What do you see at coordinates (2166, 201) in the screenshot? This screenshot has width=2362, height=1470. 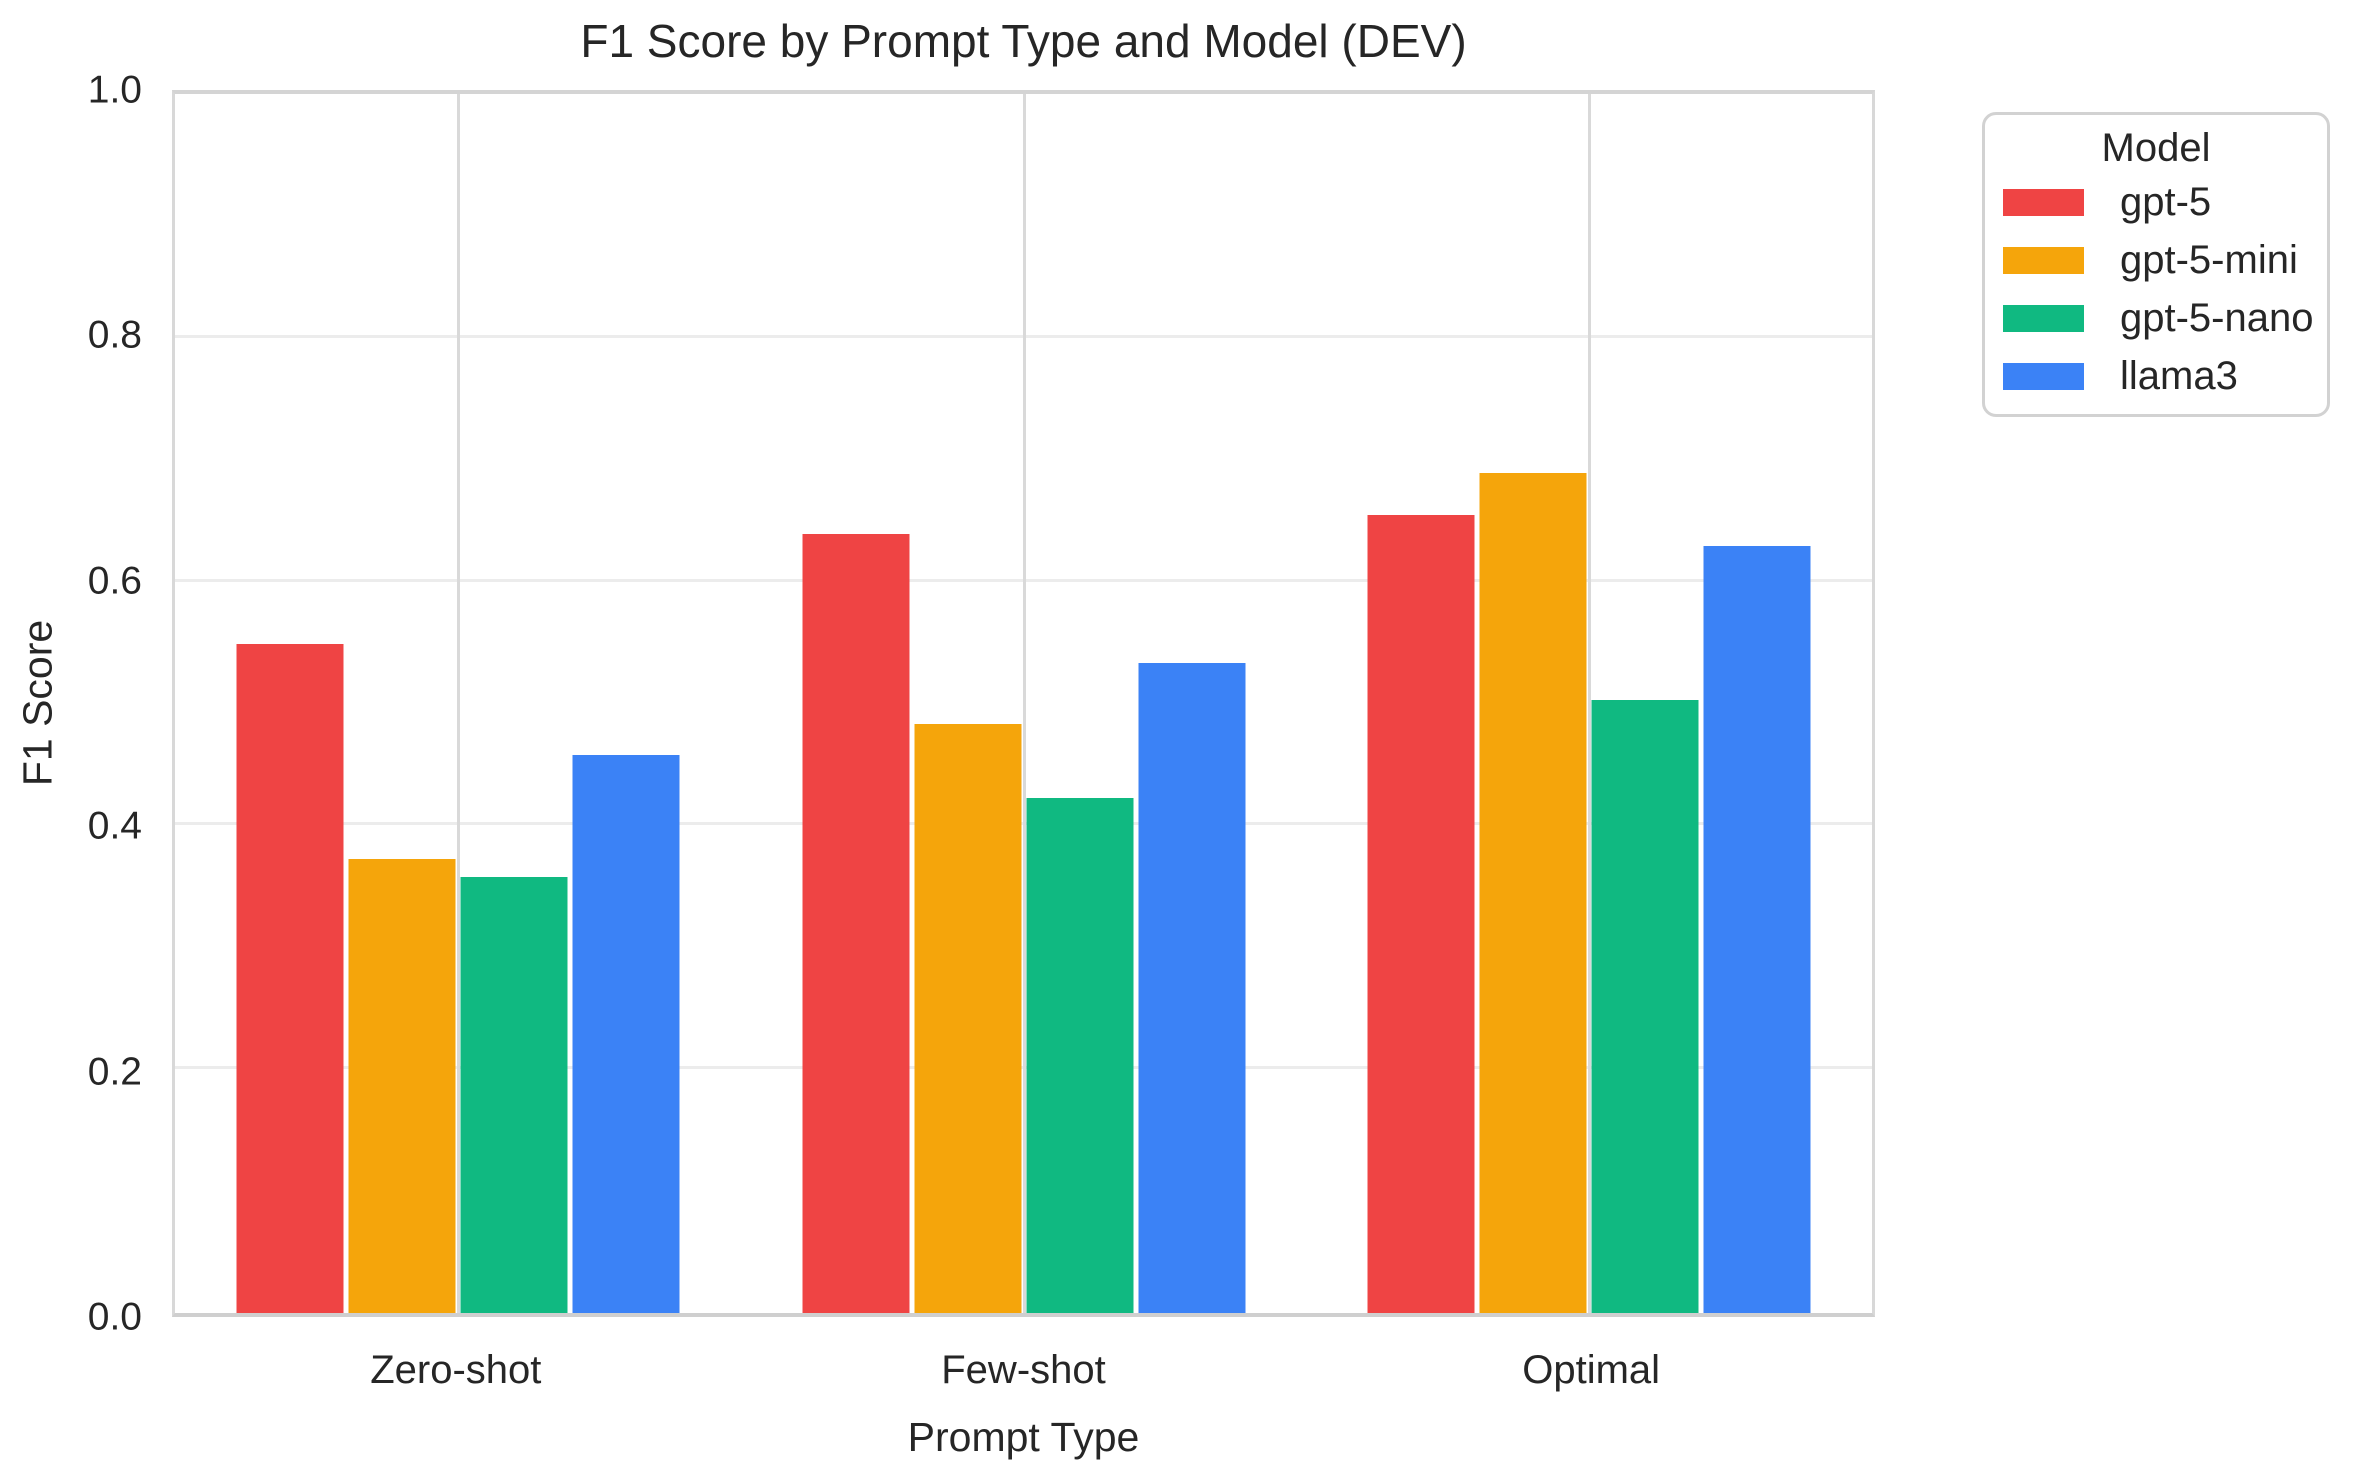 I see `legend-label-gpt-5: gpt-5` at bounding box center [2166, 201].